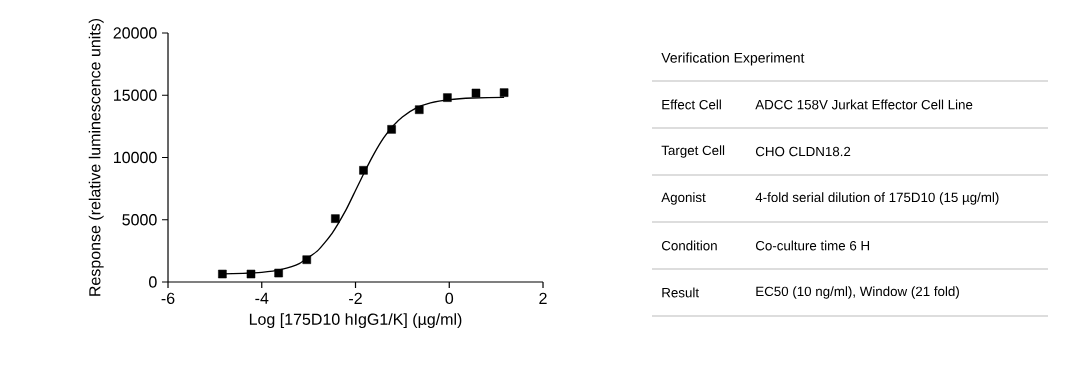 This screenshot has width=1080, height=365. I want to click on text: CHO CLDN18.2, so click(803, 151).